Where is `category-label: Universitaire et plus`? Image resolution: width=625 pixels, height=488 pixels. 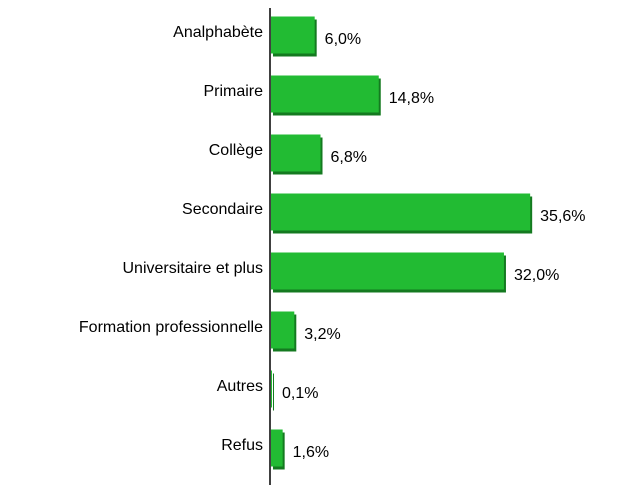
category-label: Universitaire et plus is located at coordinates (193, 268).